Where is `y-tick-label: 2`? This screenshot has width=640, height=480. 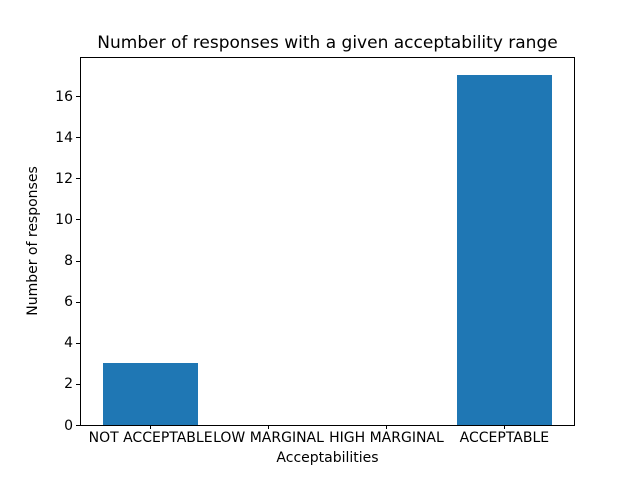
y-tick-label: 2 is located at coordinates (68, 384).